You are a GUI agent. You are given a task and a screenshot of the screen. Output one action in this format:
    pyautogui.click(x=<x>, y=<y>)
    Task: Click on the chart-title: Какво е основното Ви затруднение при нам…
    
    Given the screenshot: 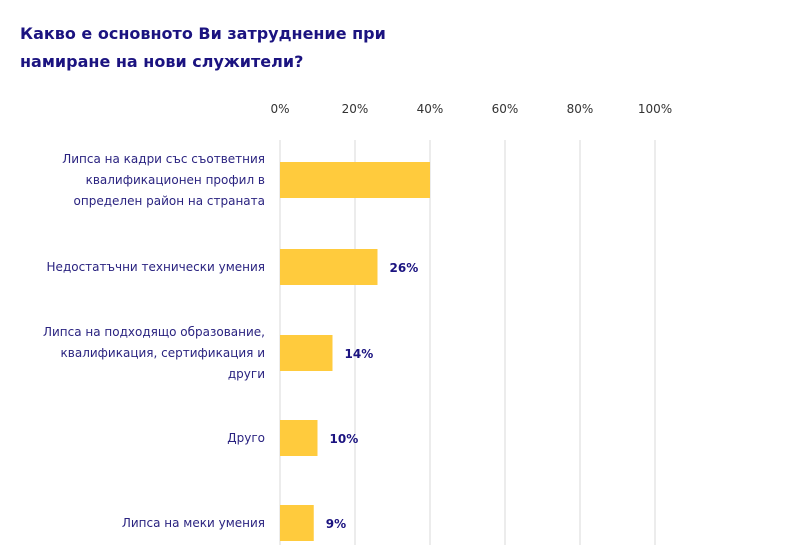 What is the action you would take?
    pyautogui.click(x=203, y=47)
    